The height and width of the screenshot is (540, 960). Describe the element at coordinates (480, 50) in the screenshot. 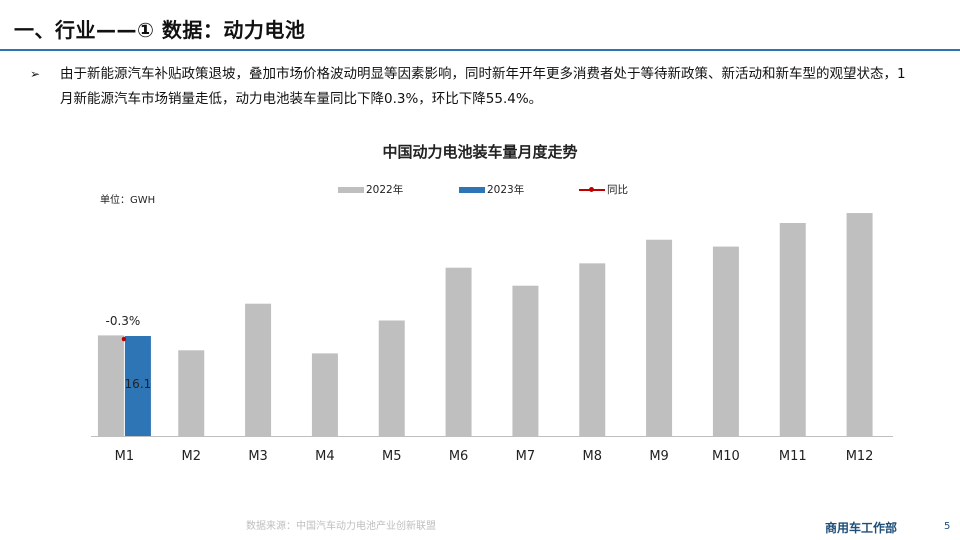

I see `title-rule` at that location.